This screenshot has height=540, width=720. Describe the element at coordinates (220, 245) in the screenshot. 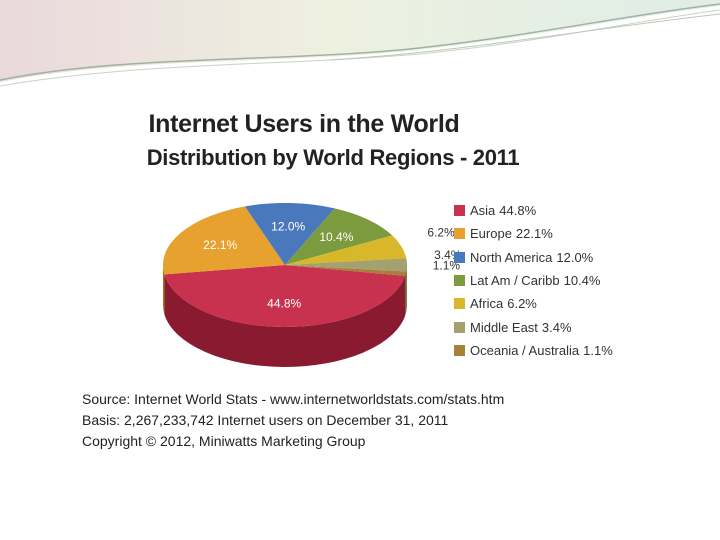

I see `pie-label-europe: 22.1%` at that location.